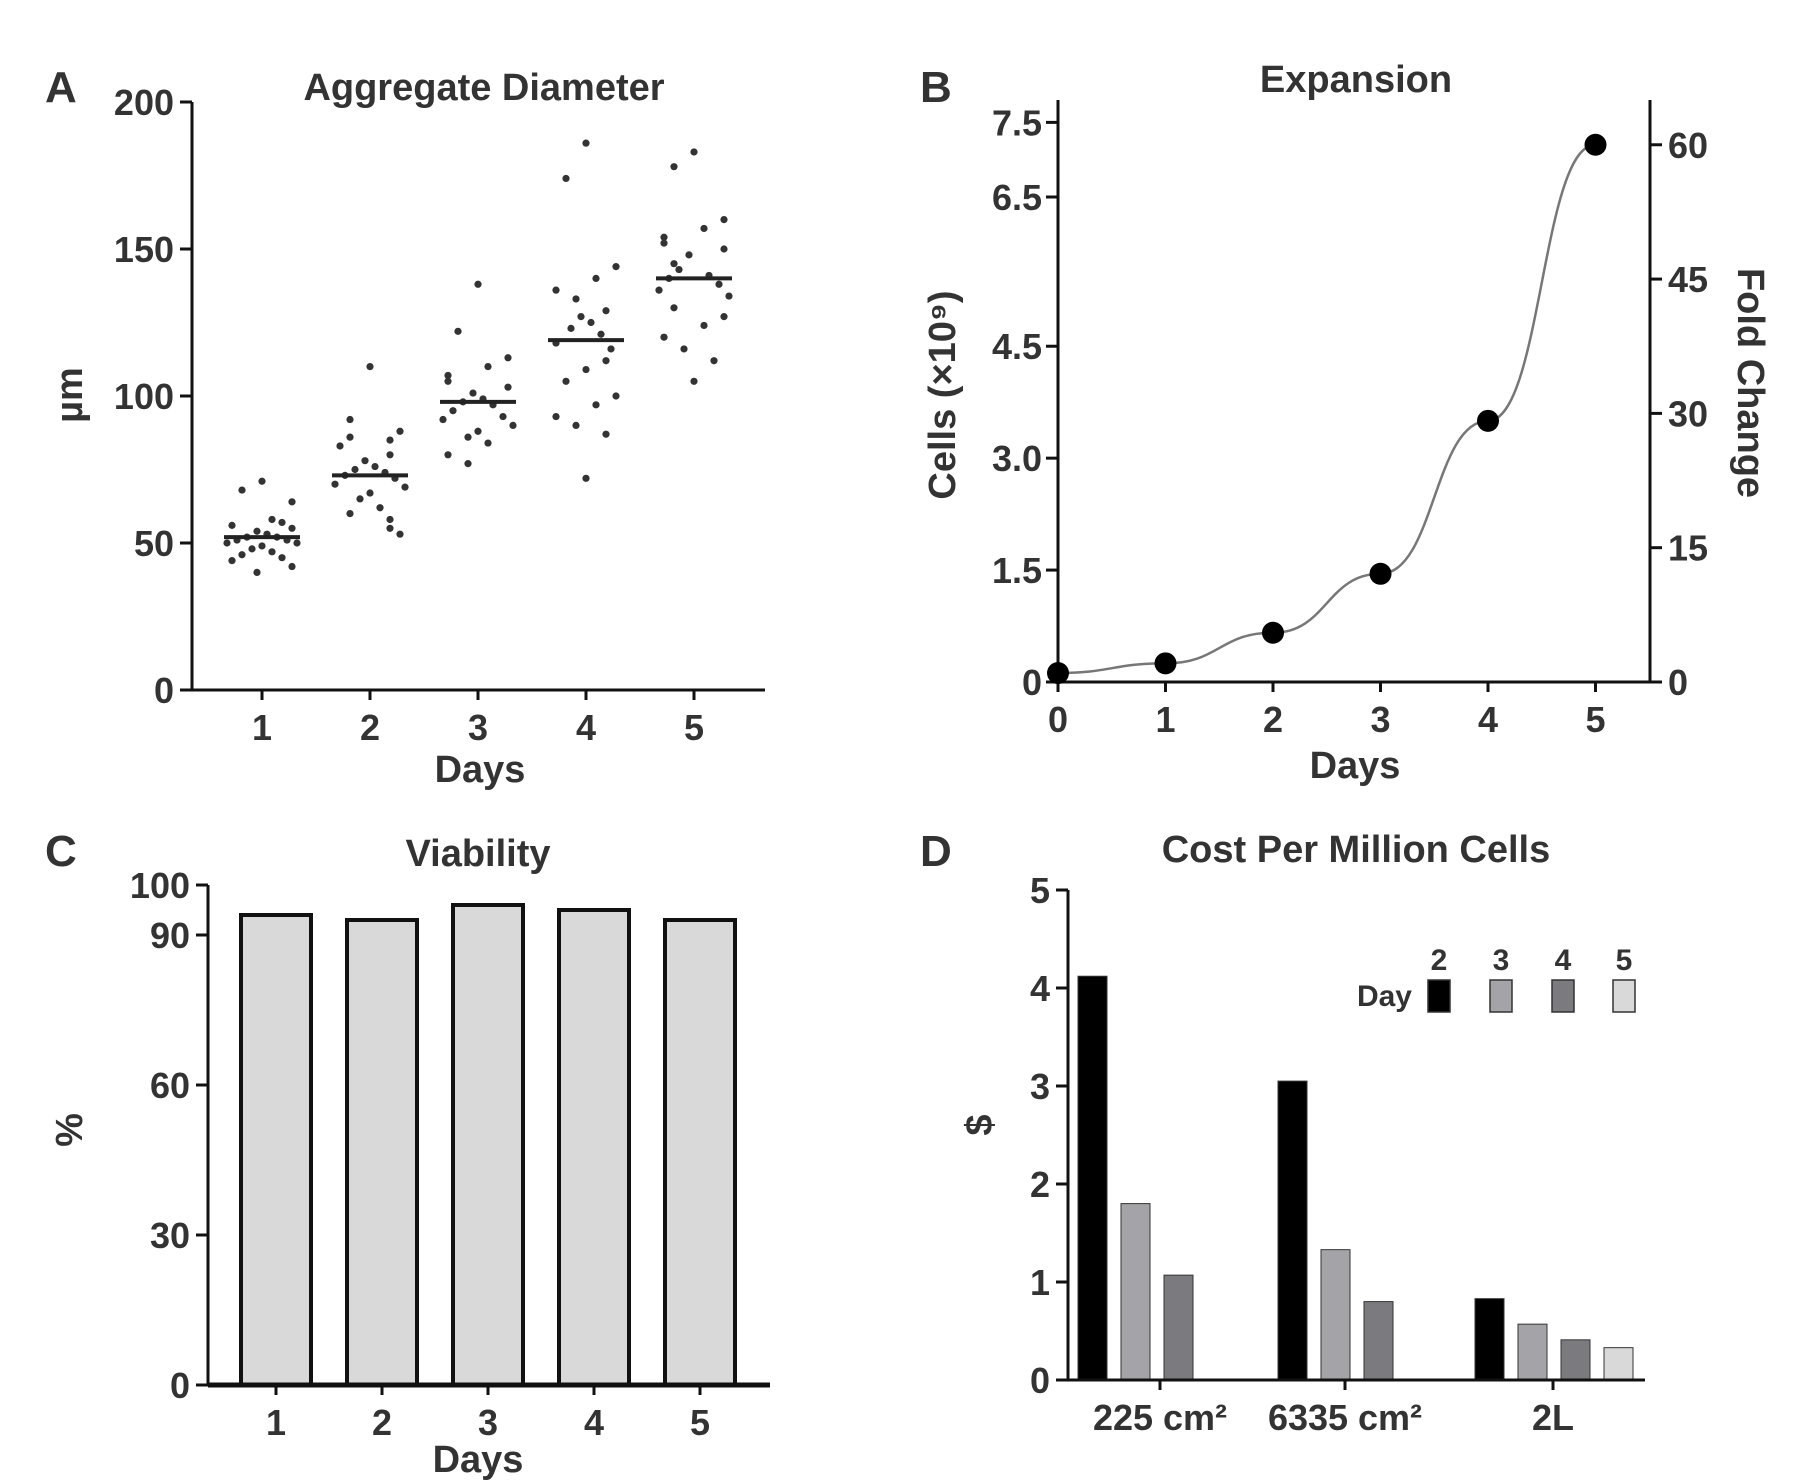 The width and height of the screenshot is (1808, 1480). Describe the element at coordinates (1356, 80) in the screenshot. I see `panel-b-title: Expansion` at that location.